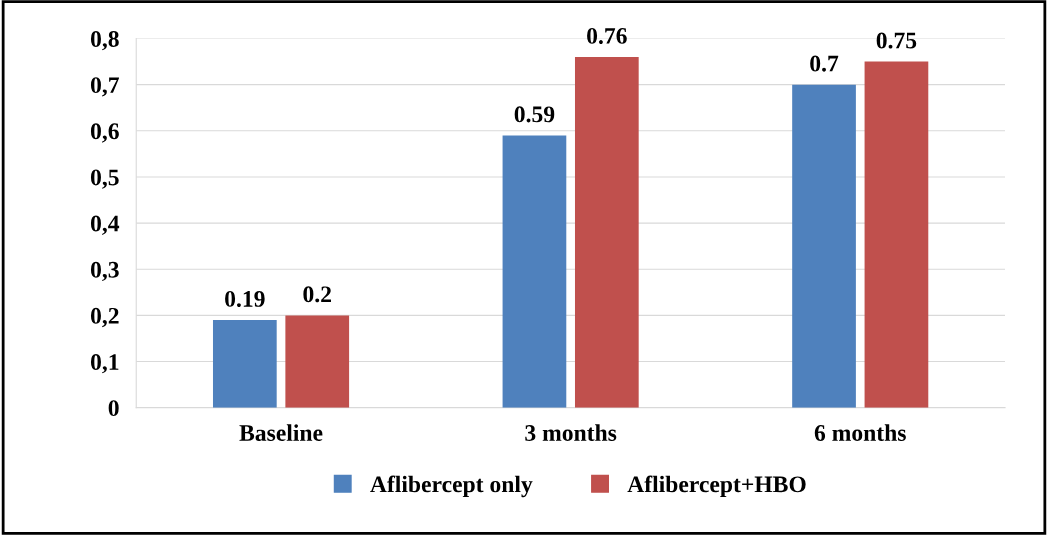  I want to click on data-label: 0.7, so click(824, 63).